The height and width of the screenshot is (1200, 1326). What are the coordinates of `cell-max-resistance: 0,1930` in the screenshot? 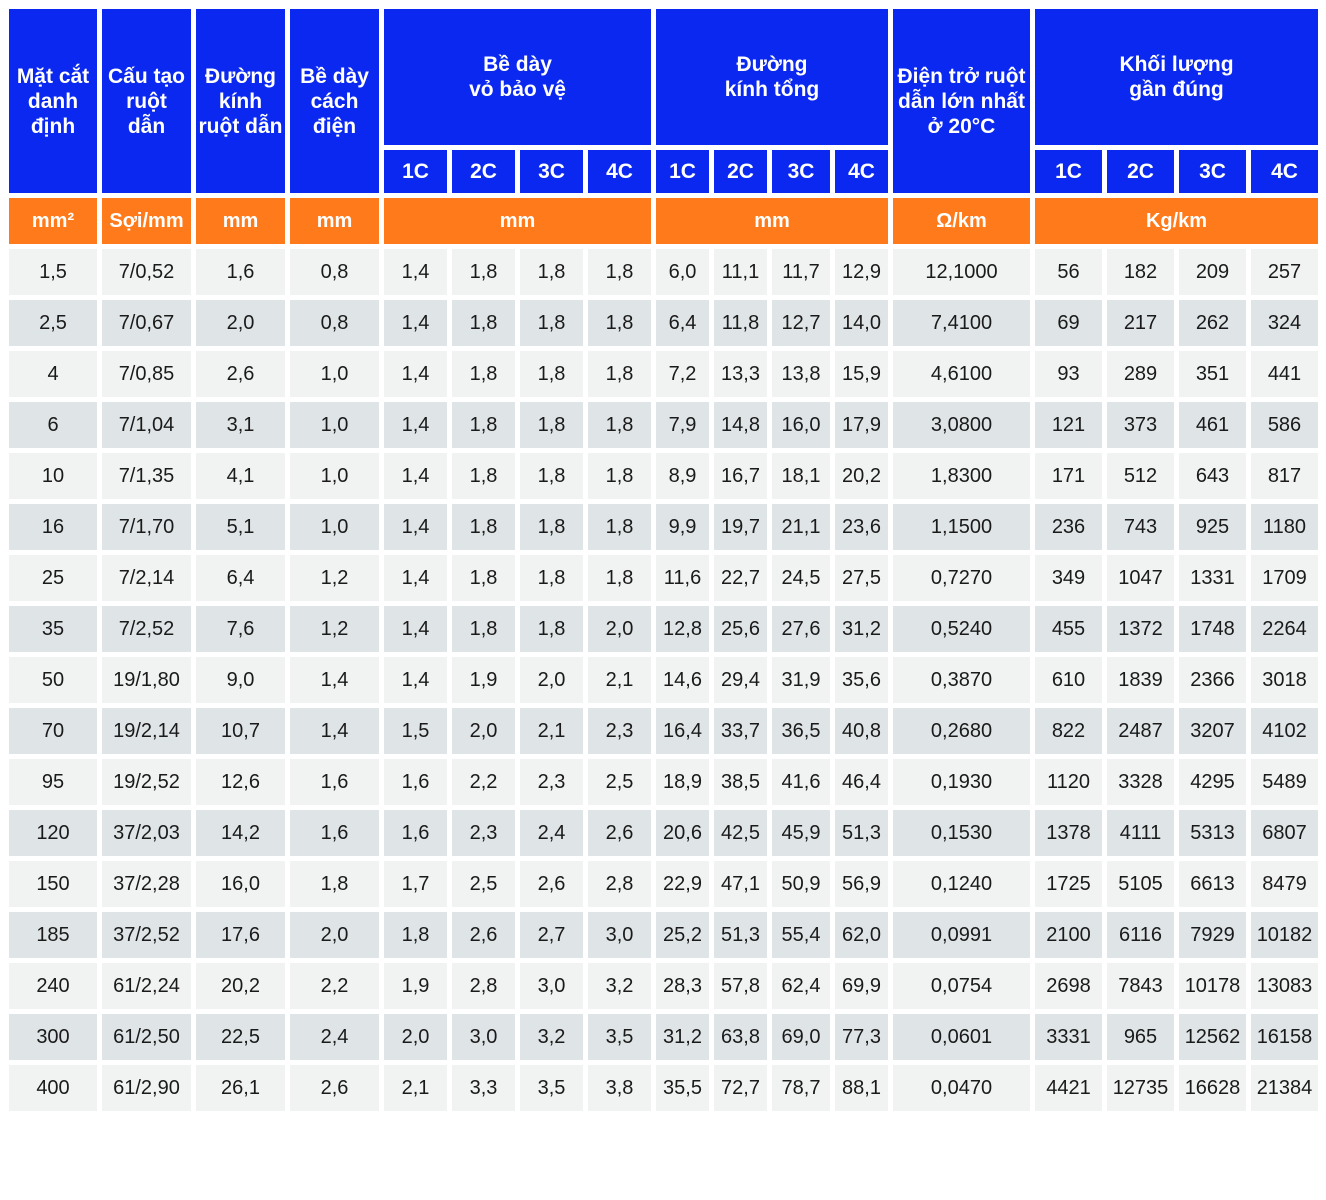 It's located at (961, 782).